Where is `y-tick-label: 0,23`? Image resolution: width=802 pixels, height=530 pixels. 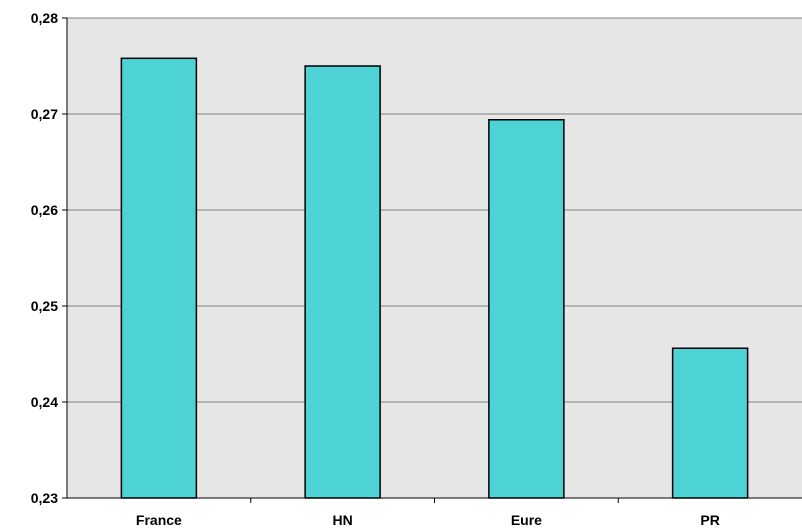 y-tick-label: 0,23 is located at coordinates (44, 498).